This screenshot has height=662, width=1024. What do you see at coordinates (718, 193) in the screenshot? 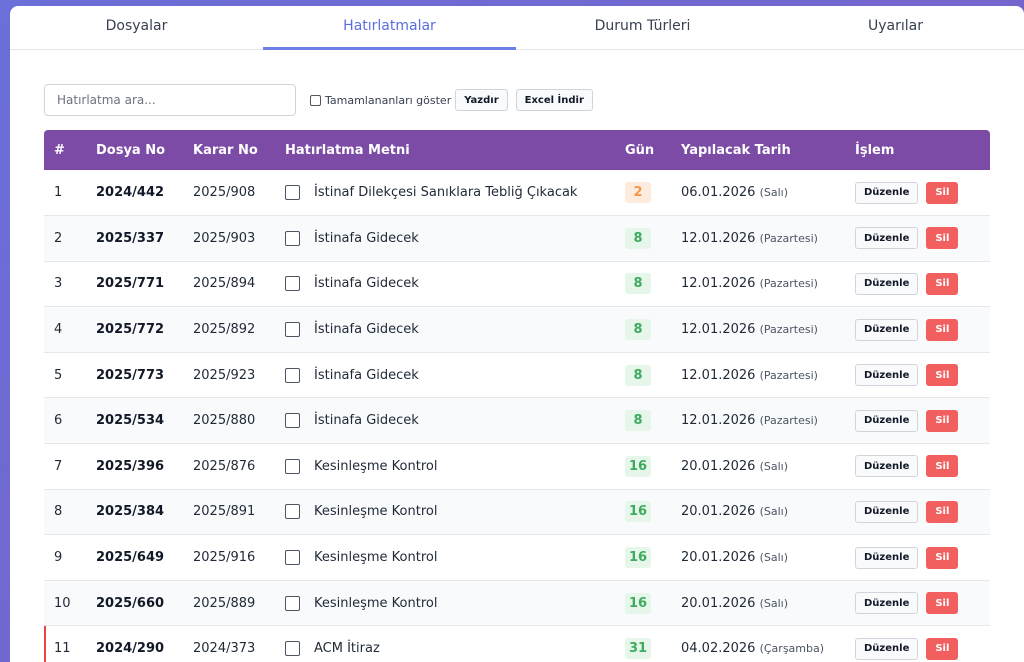
I see `due-date: 06.01.2026` at bounding box center [718, 193].